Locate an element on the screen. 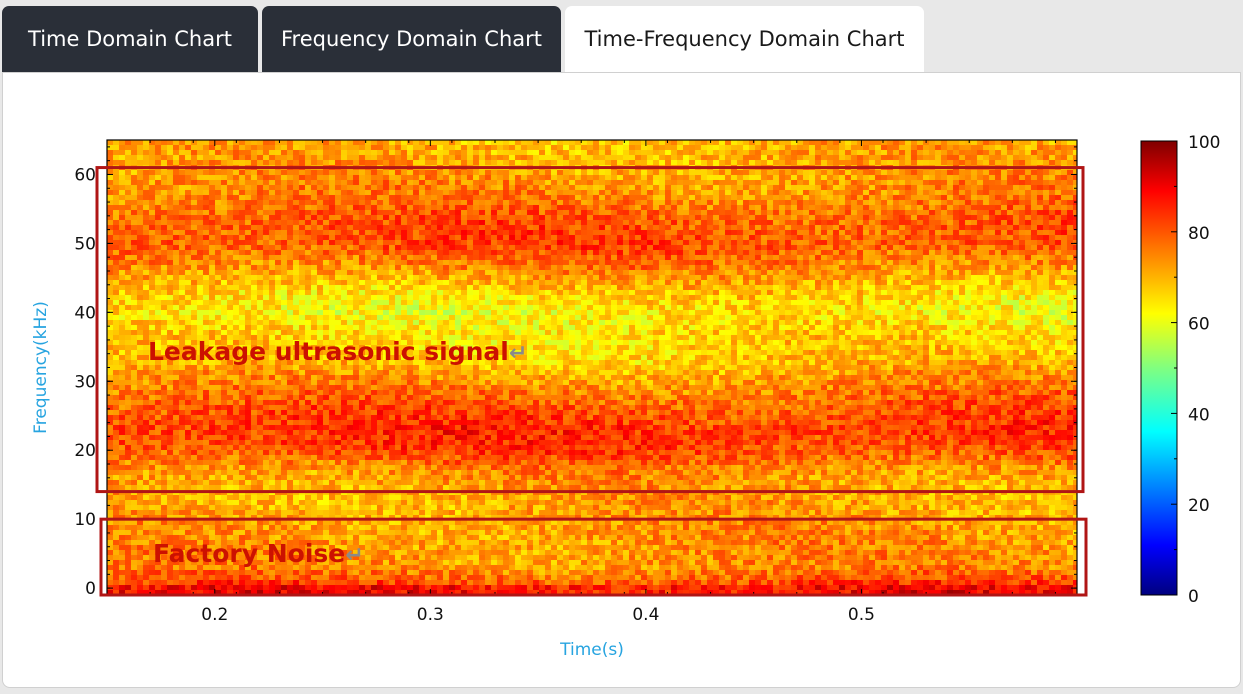 Image resolution: width=1243 pixels, height=694 pixels. tab-time-domain-chart: Time Domain Chart is located at coordinates (130, 39).